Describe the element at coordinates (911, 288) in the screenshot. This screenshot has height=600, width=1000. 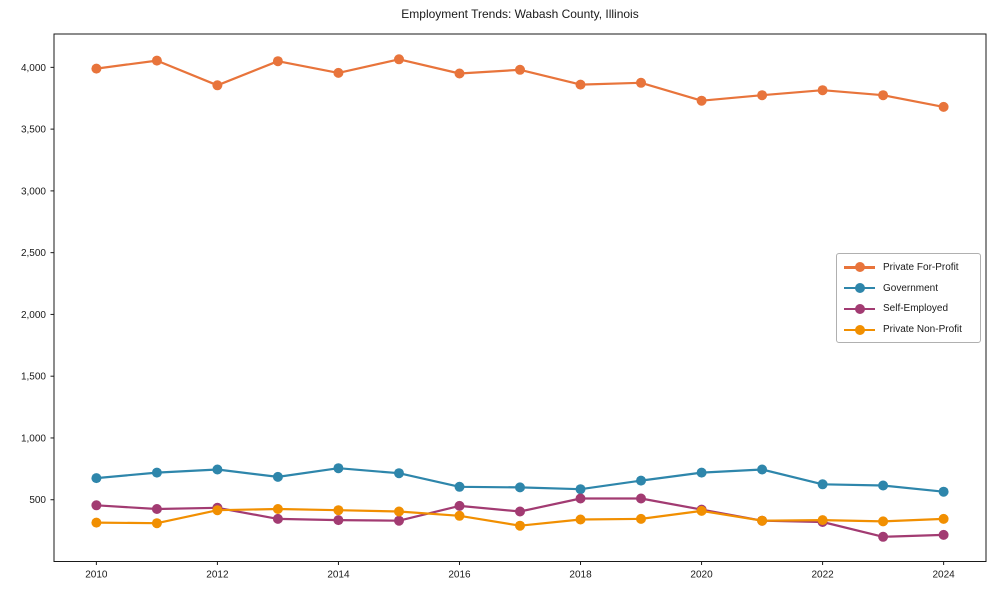
I see `legend-label: Government` at that location.